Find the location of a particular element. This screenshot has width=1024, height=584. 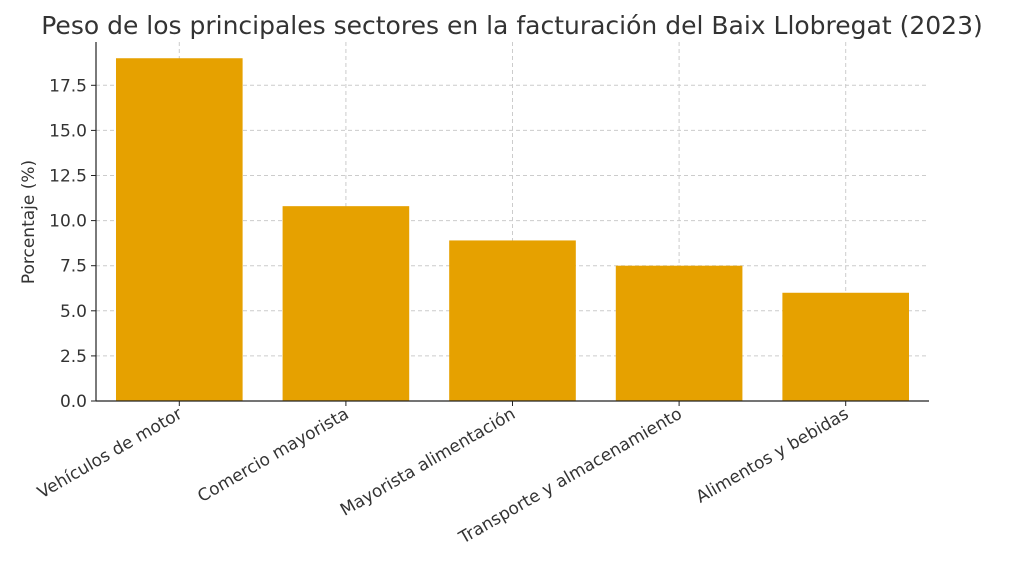

x-tick-label: Alimentos y bebidas is located at coordinates (773, 456).